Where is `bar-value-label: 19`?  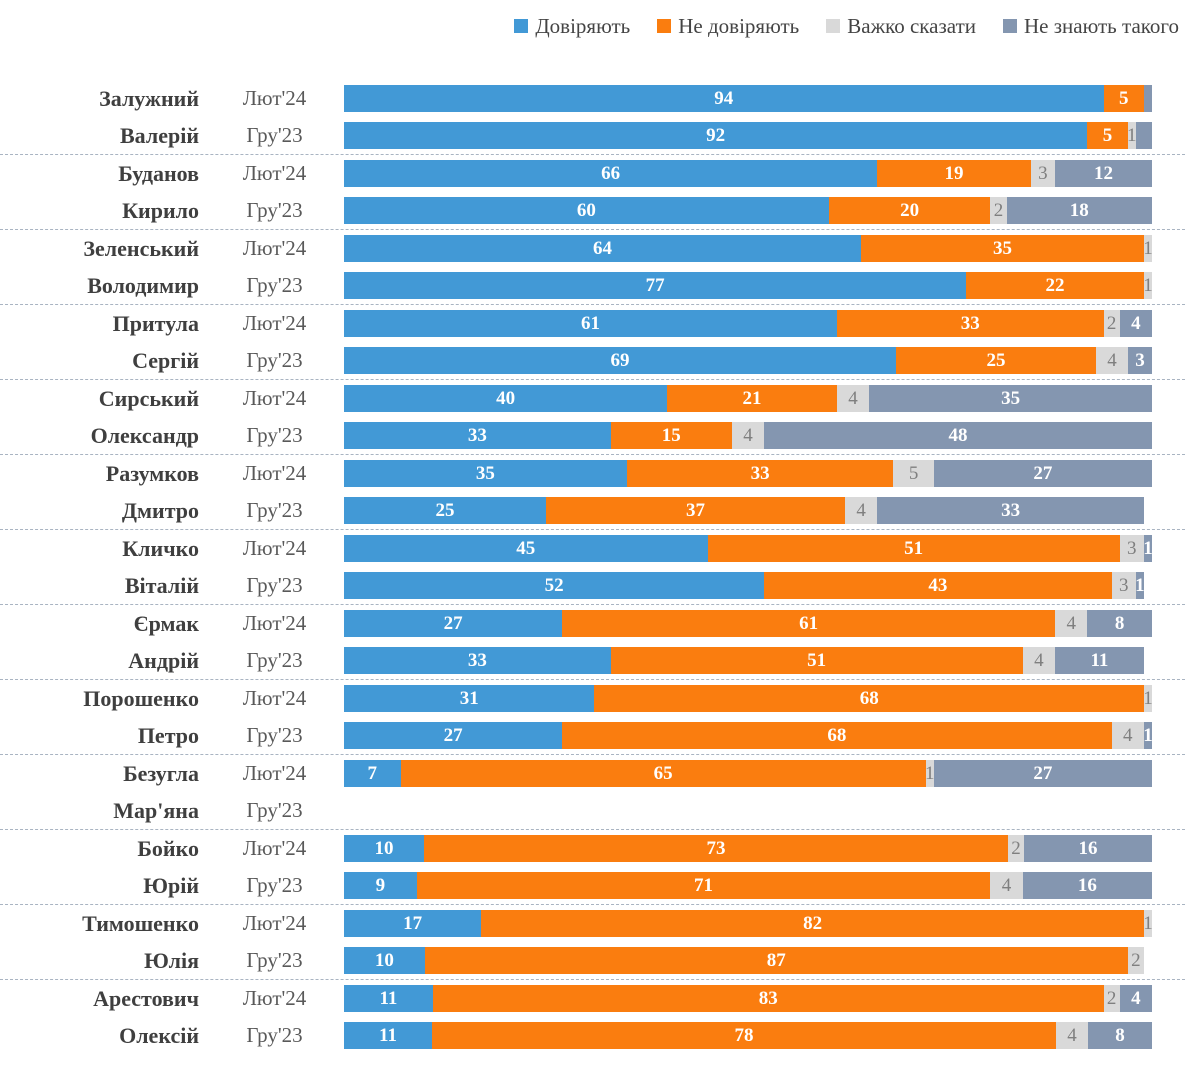 bar-value-label: 19 is located at coordinates (954, 173).